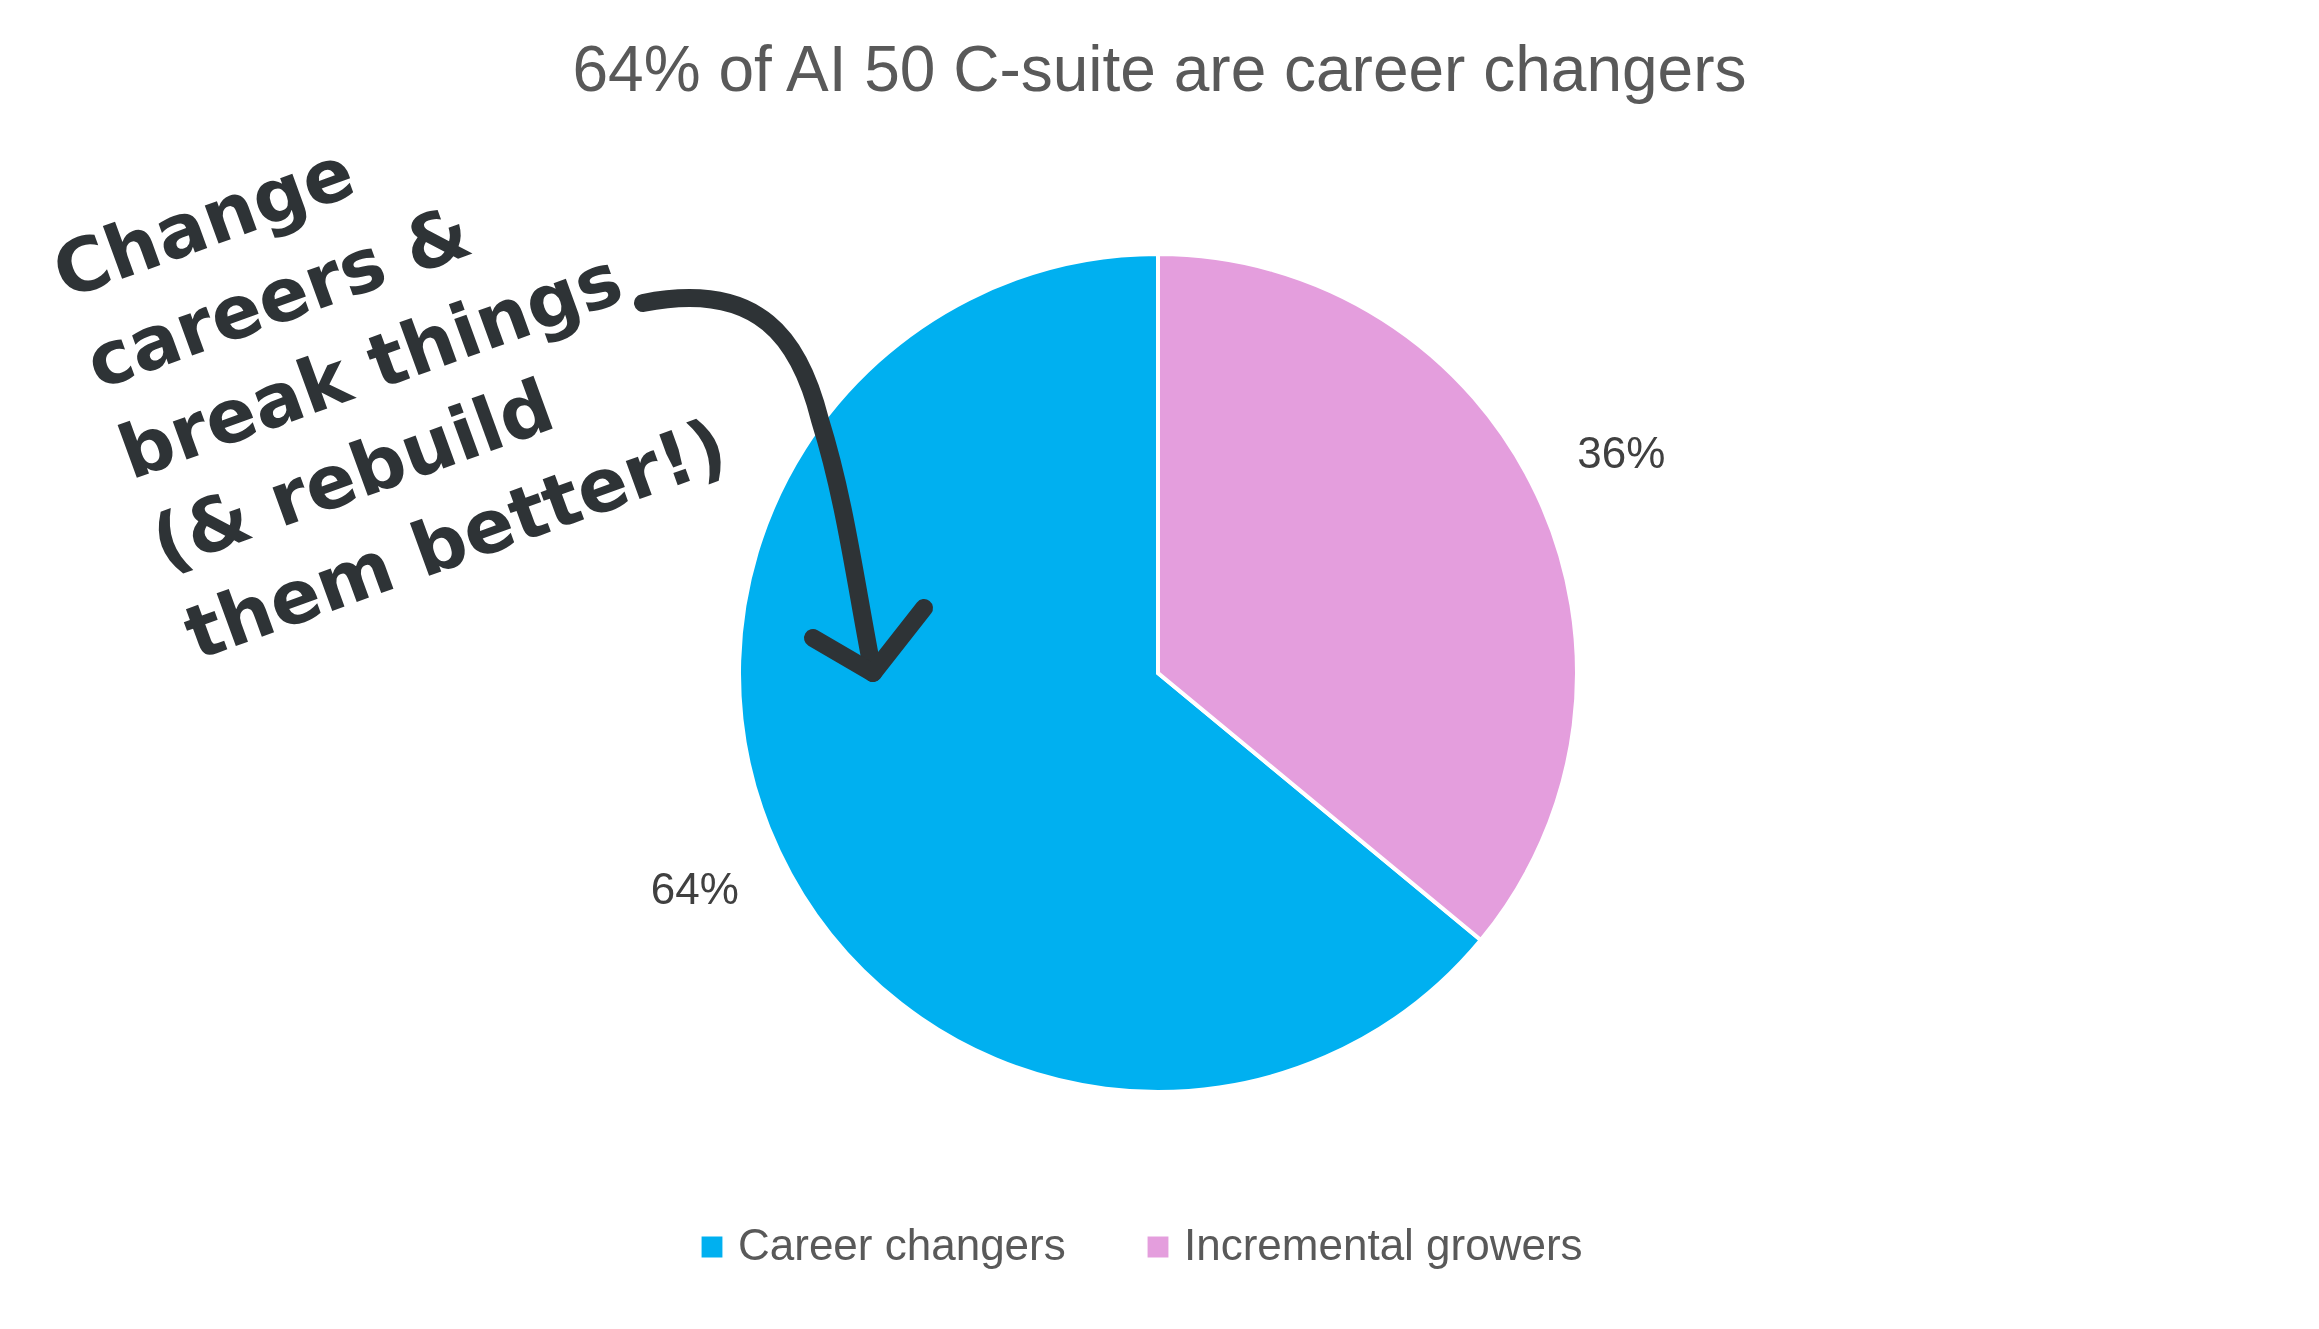 The image size is (2319, 1329). What do you see at coordinates (694, 888) in the screenshot?
I see `data-label: 64%` at bounding box center [694, 888].